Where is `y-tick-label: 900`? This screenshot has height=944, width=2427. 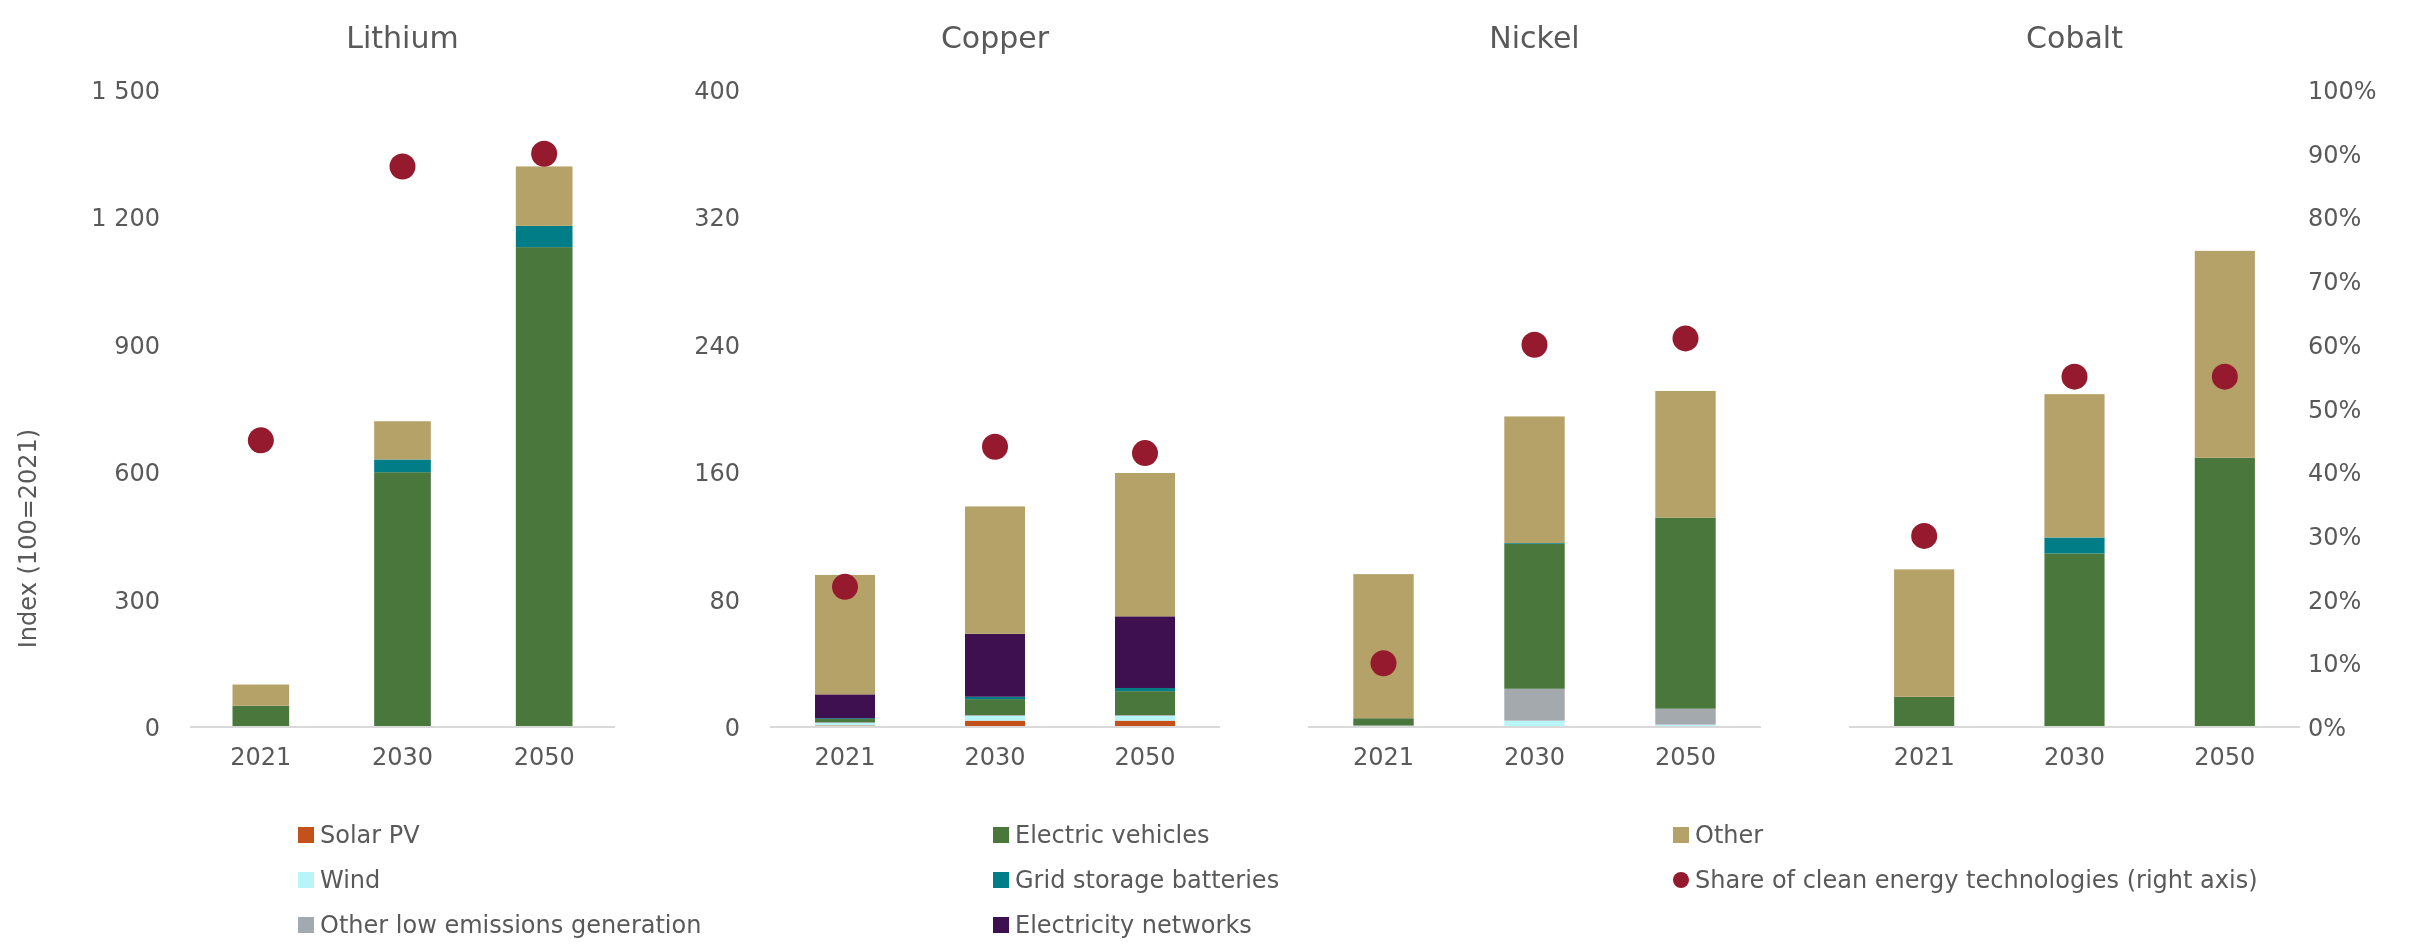
y-tick-label: 900 is located at coordinates (137, 345).